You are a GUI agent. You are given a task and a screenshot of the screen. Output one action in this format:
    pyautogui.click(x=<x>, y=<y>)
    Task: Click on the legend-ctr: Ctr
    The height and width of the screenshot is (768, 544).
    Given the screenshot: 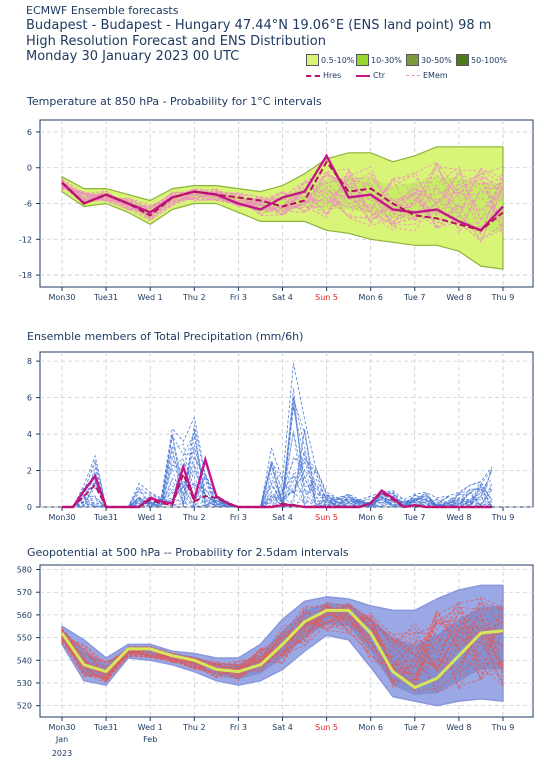 What is the action you would take?
    pyautogui.click(x=370, y=75)
    